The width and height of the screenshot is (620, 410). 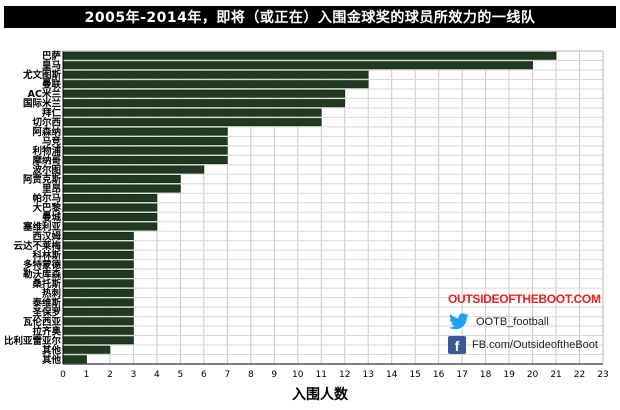 What do you see at coordinates (134, 375) in the screenshot?
I see `x-tick-label: 3` at bounding box center [134, 375].